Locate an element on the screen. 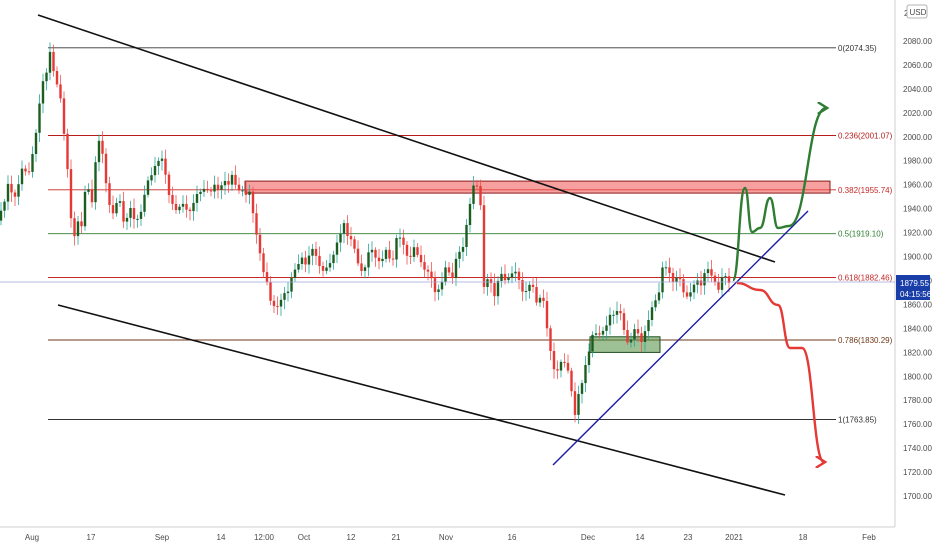 This screenshot has height=550, width=932. uptrend-line is located at coordinates (680, 338).